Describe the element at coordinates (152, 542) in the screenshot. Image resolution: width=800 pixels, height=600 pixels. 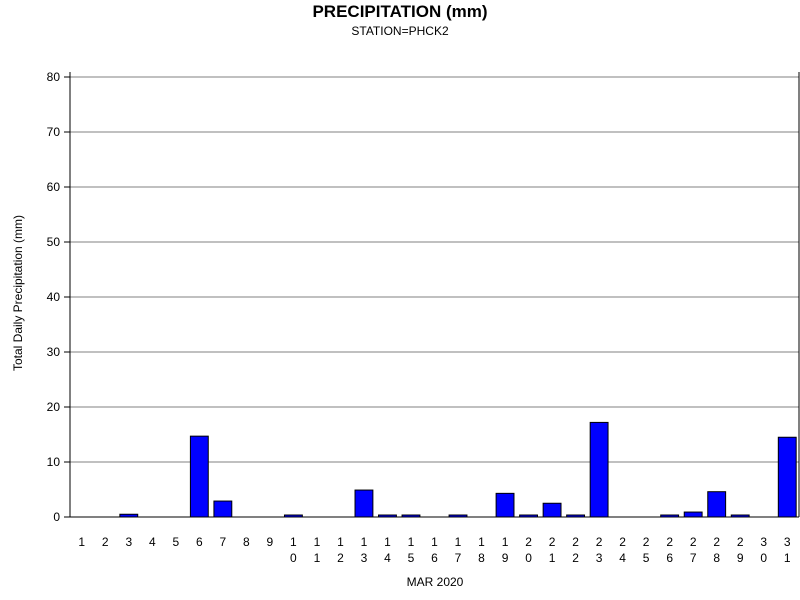
I see `x-tick-label: 4` at that location.